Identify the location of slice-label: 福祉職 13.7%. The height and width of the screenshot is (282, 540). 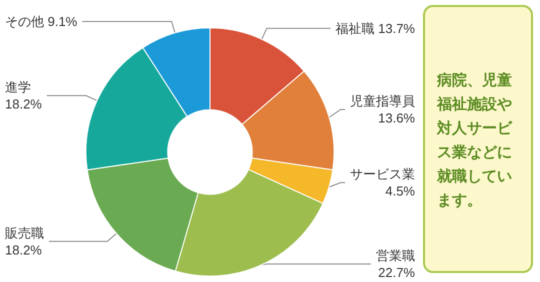
(376, 28).